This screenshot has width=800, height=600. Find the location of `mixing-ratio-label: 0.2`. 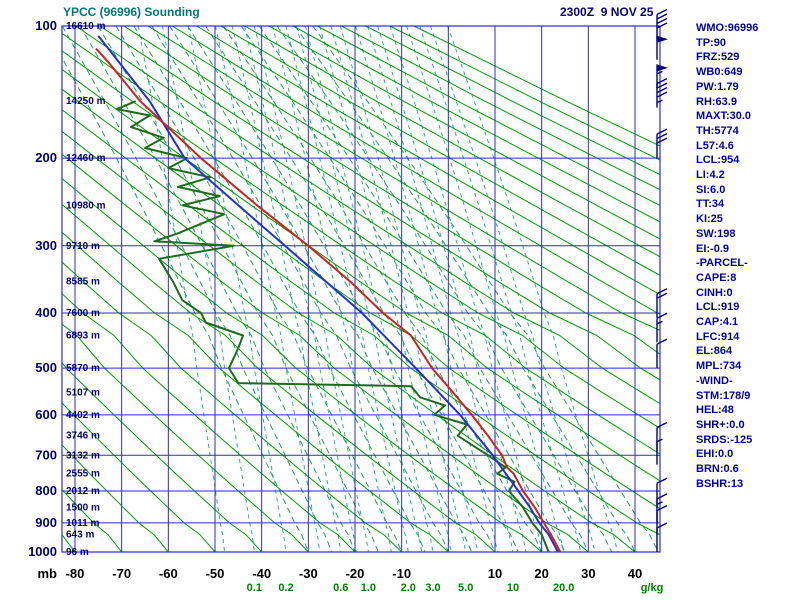

mixing-ratio-label: 0.2 is located at coordinates (285, 588).